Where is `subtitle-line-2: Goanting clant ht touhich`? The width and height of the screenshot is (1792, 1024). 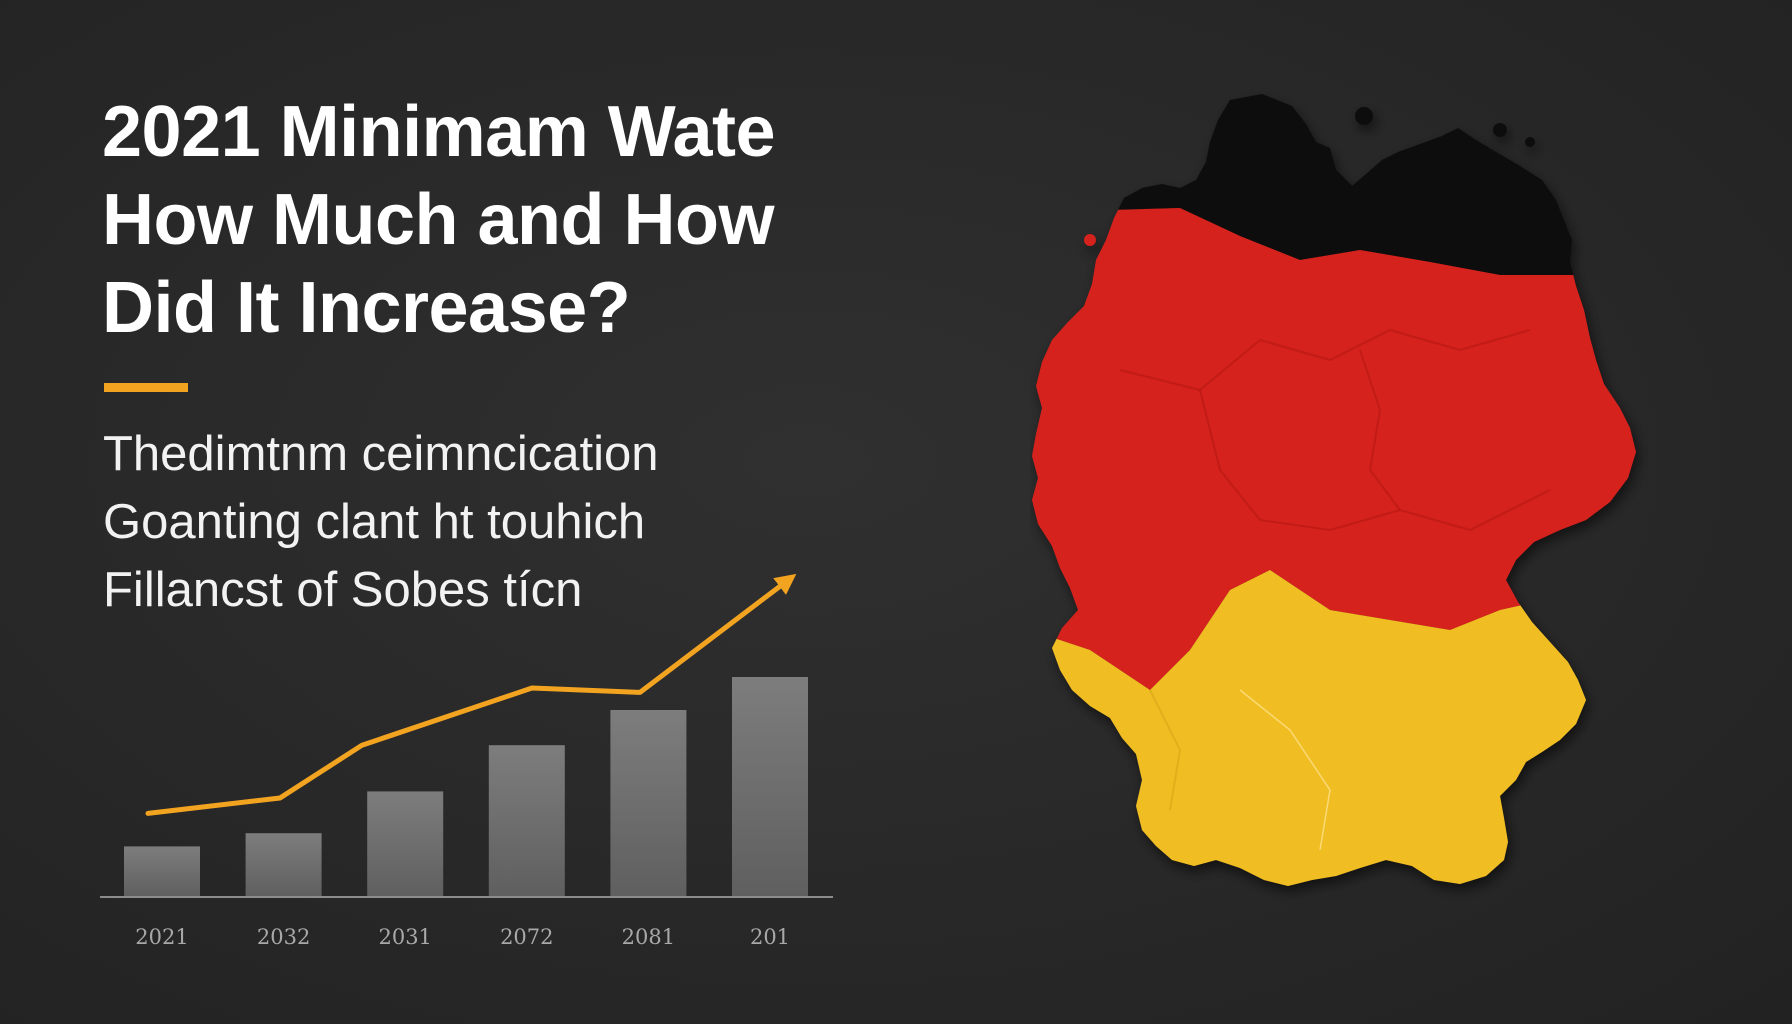 subtitle-line-2: Goanting clant ht touhich is located at coordinates (374, 522).